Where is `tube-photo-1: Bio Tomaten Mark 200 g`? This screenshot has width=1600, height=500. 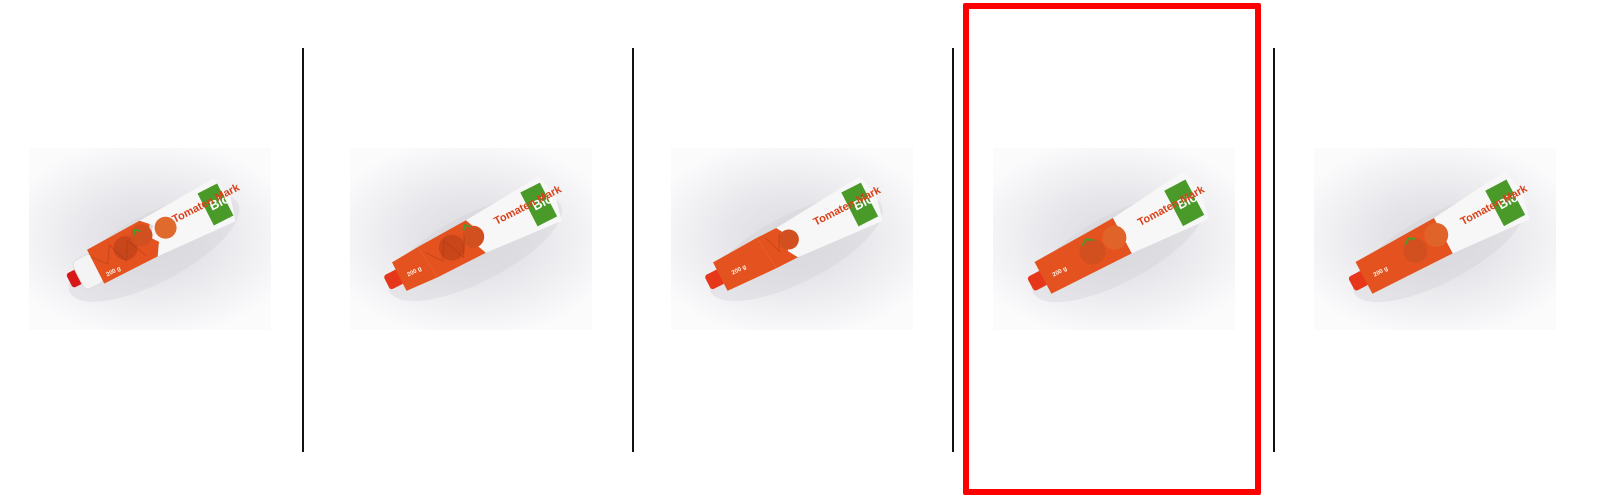
tube-photo-1: Bio Tomaten Mark 200 g is located at coordinates (150, 239).